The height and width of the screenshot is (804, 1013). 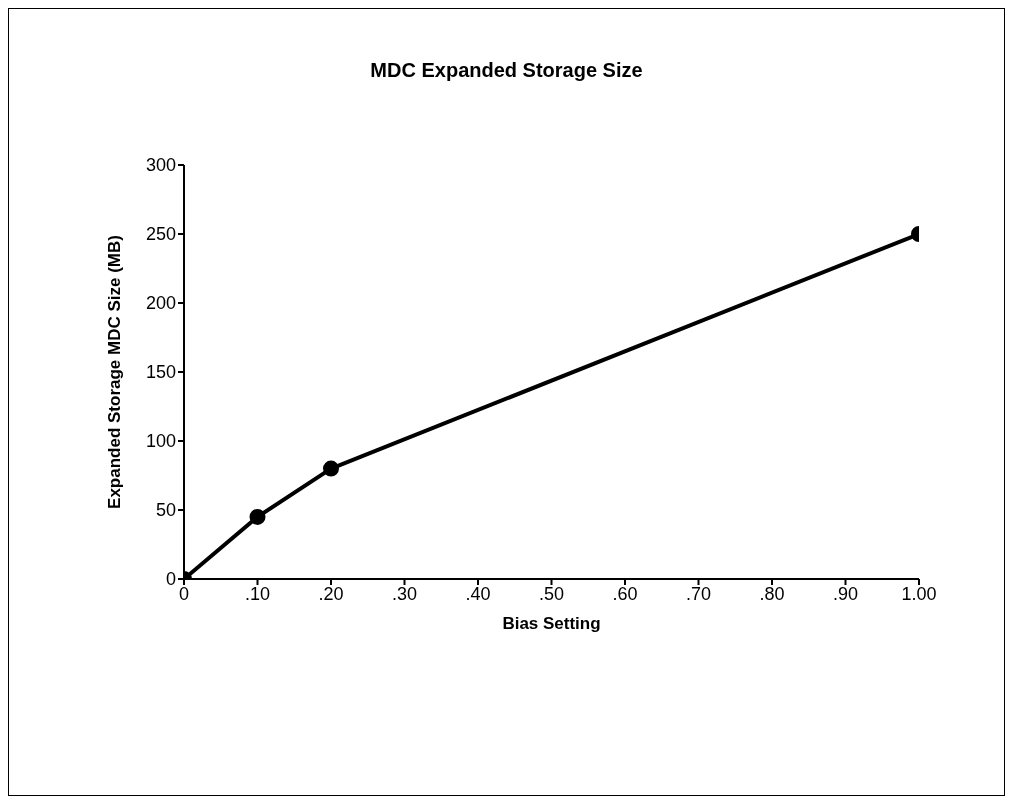 I want to click on y-tick-label: 50, so click(x=165, y=510).